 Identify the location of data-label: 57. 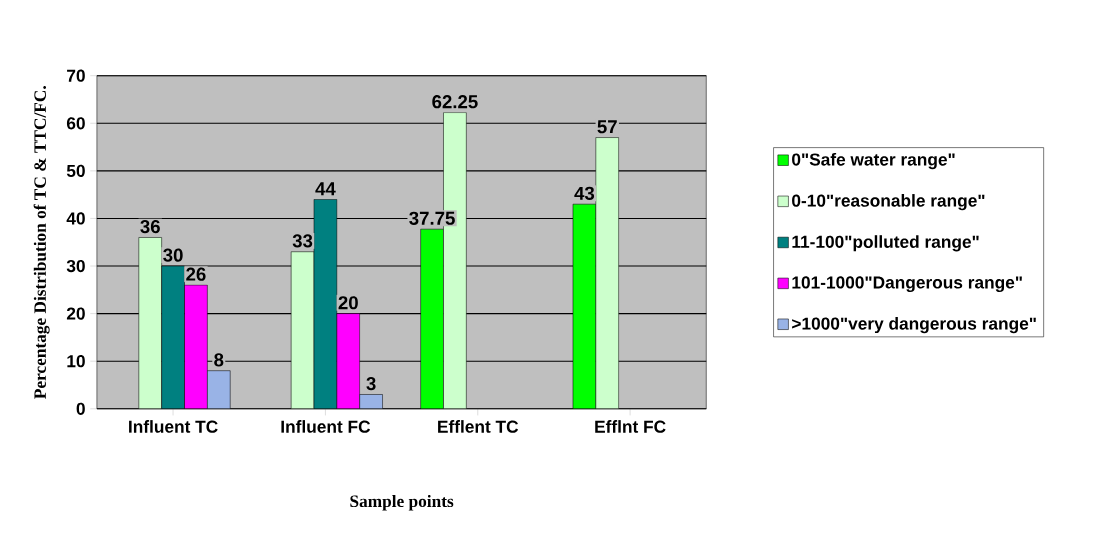
(607, 127).